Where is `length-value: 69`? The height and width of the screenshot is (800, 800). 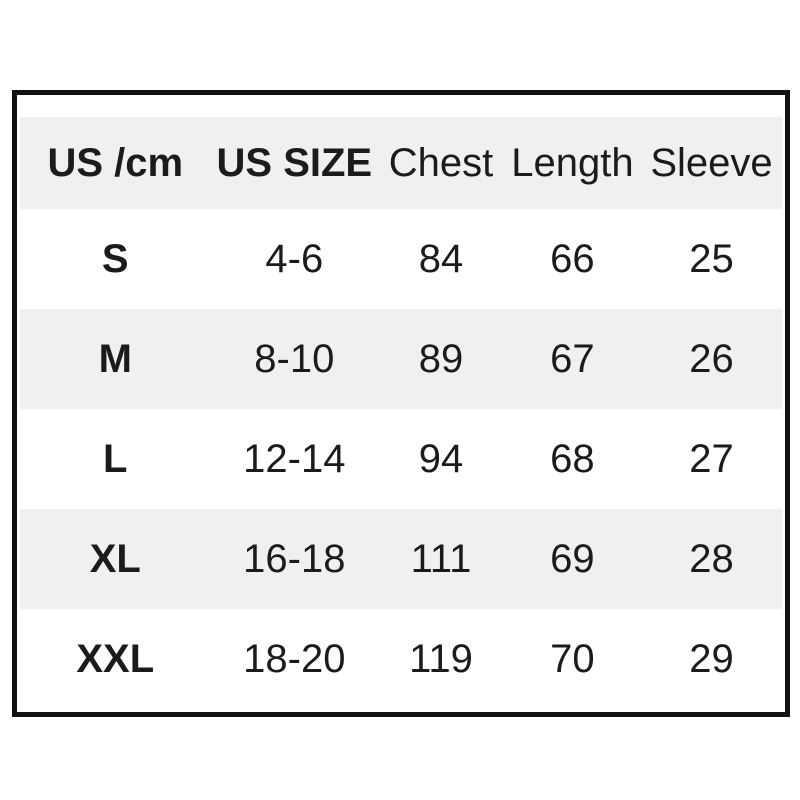
length-value: 69 is located at coordinates (572, 559).